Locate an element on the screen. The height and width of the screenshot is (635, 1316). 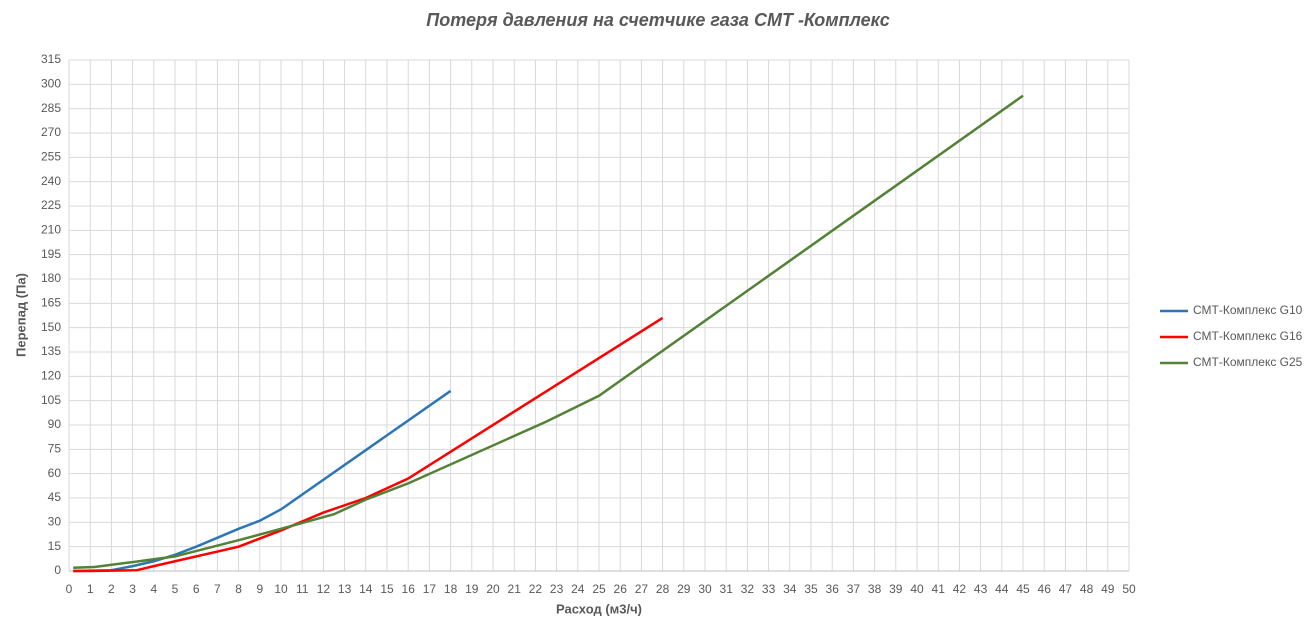
x-tick-label: 35 is located at coordinates (811, 589).